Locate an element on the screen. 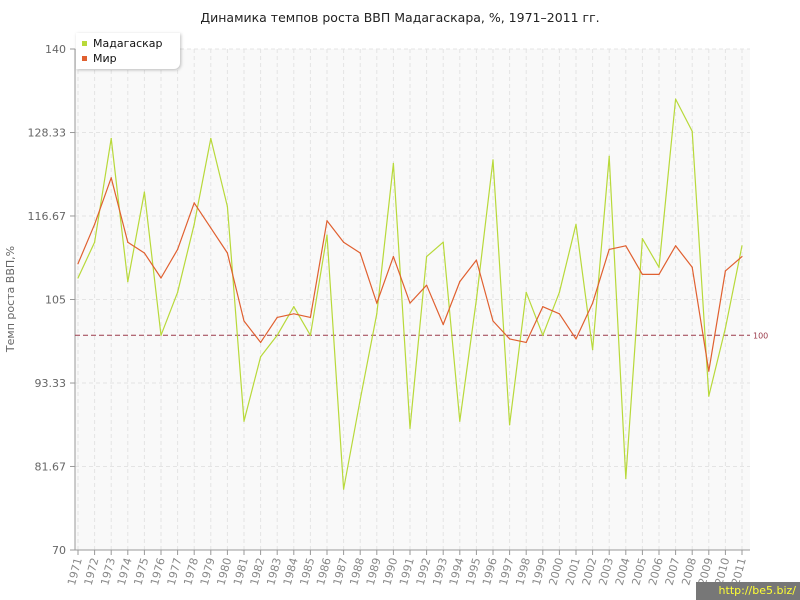 This screenshot has width=800, height=600. y-tick-label: 70 is located at coordinates (59, 550).